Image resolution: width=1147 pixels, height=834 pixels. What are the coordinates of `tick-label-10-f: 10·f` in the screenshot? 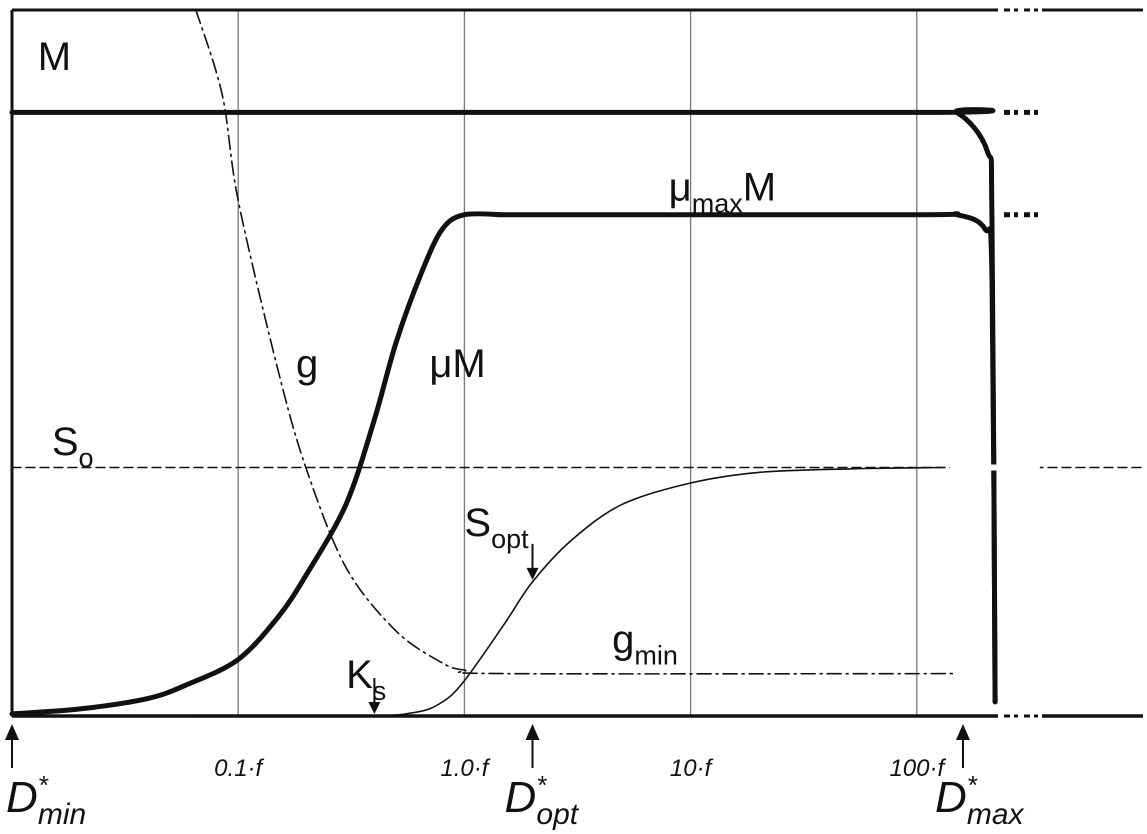 It's located at (692, 768).